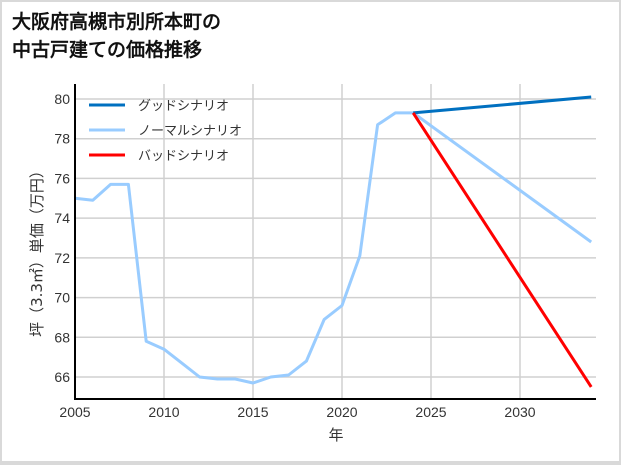 The image size is (621, 465). What do you see at coordinates (62, 99) in the screenshot?
I see `y-tick-label: 80` at bounding box center [62, 99].